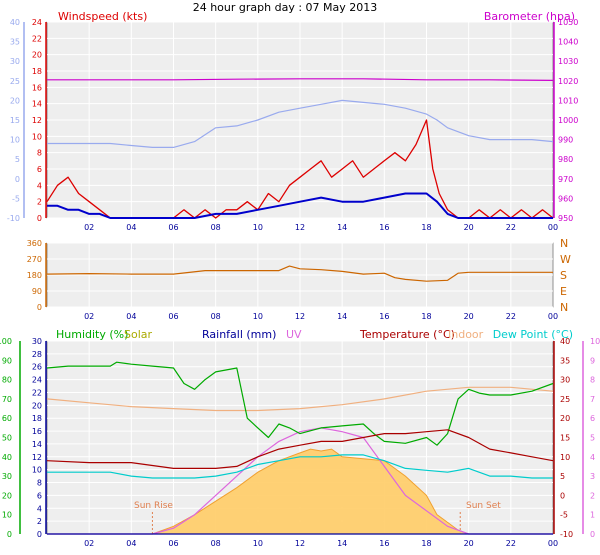 The image size is (600, 555). What do you see at coordinates (294, 334) in the screenshot?
I see `label-uv: UV` at bounding box center [294, 334].